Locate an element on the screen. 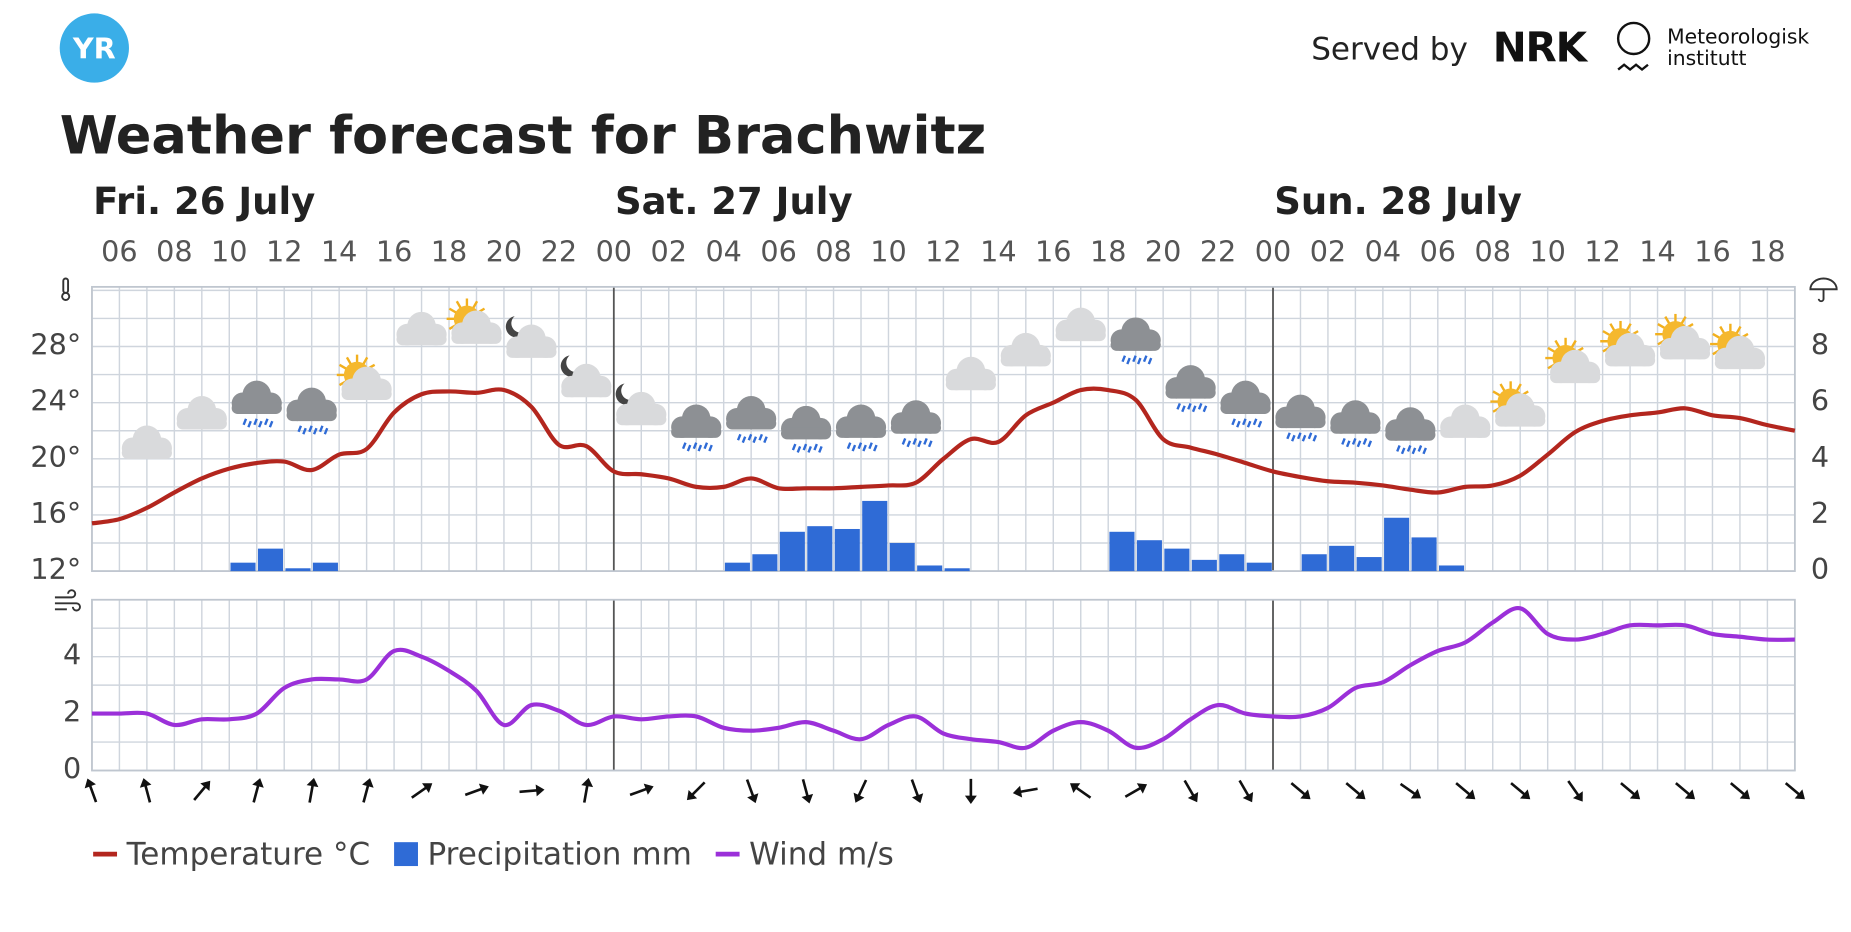 This screenshot has width=1851, height=932. umbrella-icon is located at coordinates (1823, 290).